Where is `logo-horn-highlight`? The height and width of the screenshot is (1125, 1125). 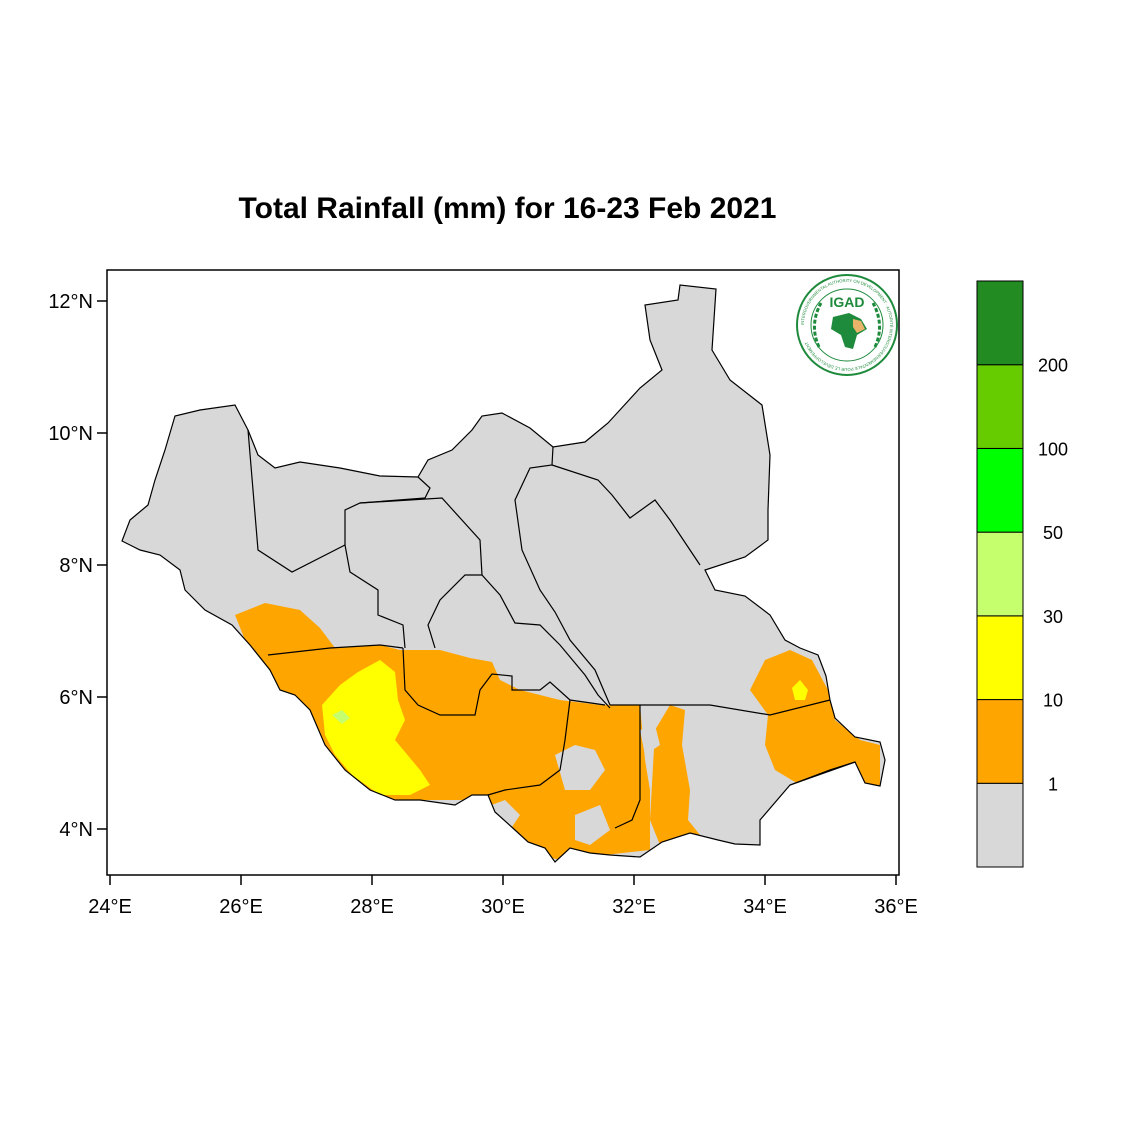 logo-horn-highlight is located at coordinates (859, 326).